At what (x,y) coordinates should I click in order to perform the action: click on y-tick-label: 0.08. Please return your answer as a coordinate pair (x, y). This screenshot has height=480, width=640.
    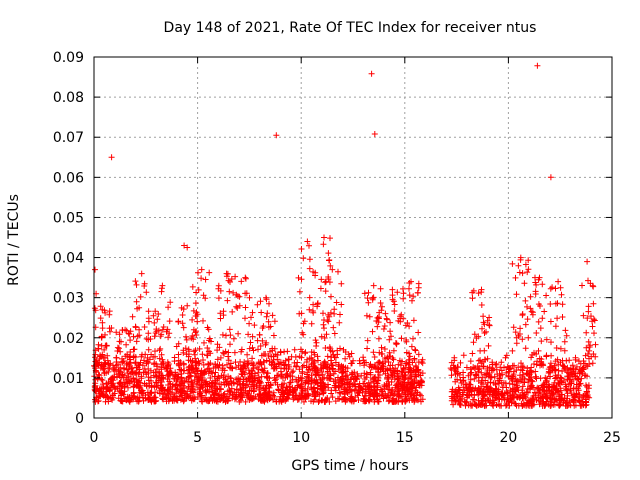
    Looking at the image, I should click on (68, 98).